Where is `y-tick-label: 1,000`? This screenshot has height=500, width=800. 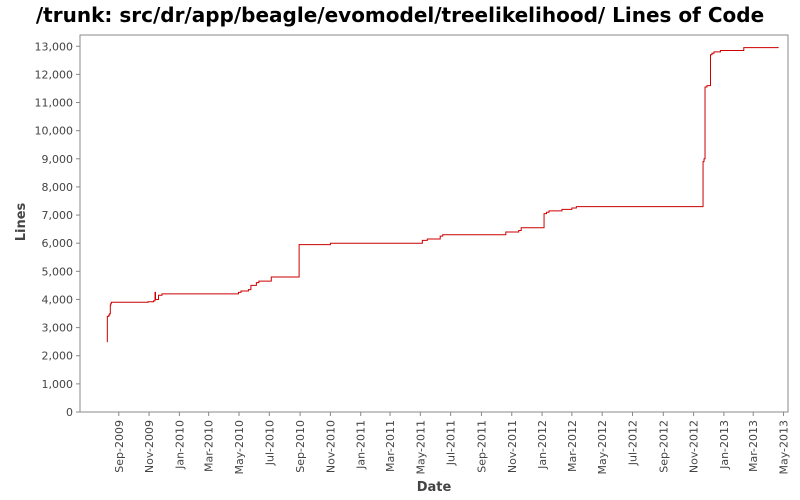 y-tick-label: 1,000 is located at coordinates (58, 384).